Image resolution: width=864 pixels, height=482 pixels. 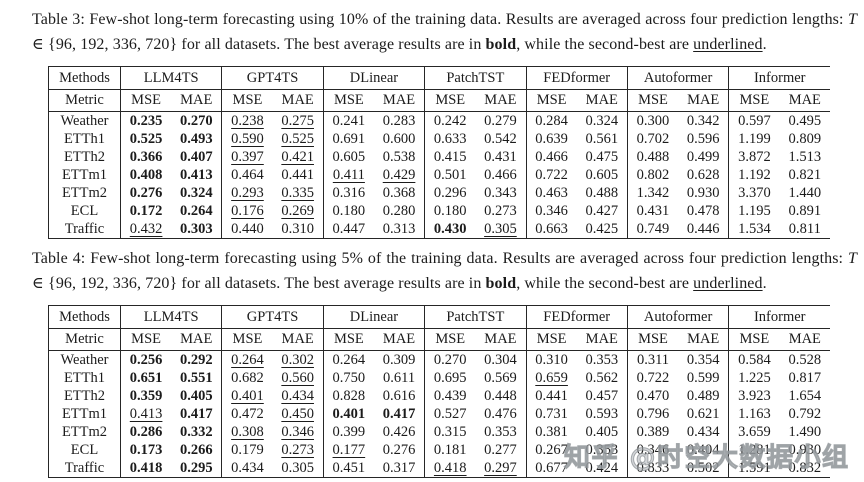 What do you see at coordinates (298, 450) in the screenshot?
I see `value-cell: 0.273` at bounding box center [298, 450].